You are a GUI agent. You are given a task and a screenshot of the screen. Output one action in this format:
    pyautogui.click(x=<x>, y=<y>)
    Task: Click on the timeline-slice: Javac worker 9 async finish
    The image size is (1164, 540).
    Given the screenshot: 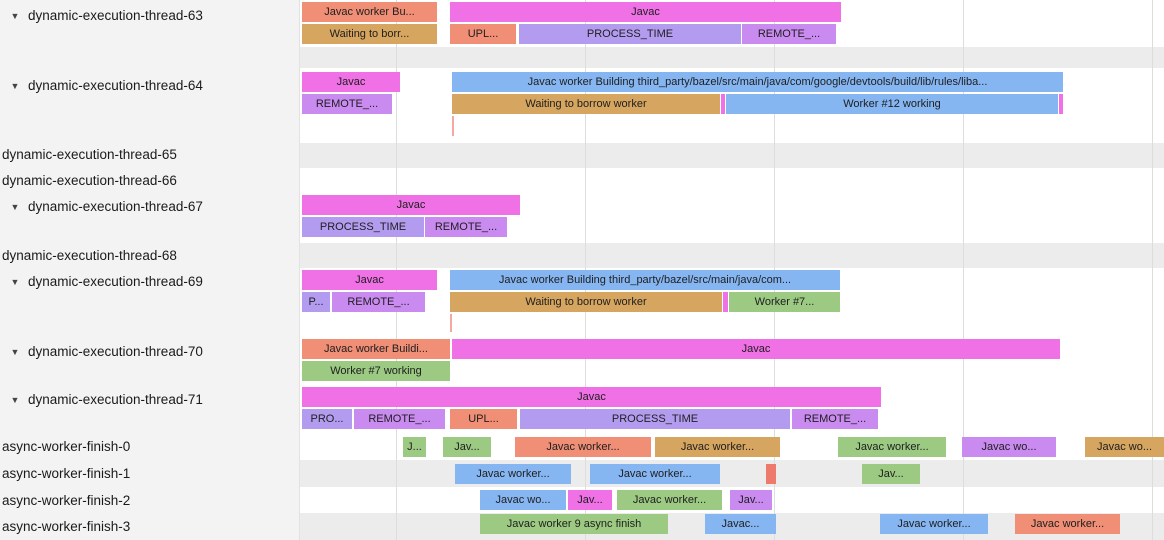 What is the action you would take?
    pyautogui.click(x=574, y=524)
    